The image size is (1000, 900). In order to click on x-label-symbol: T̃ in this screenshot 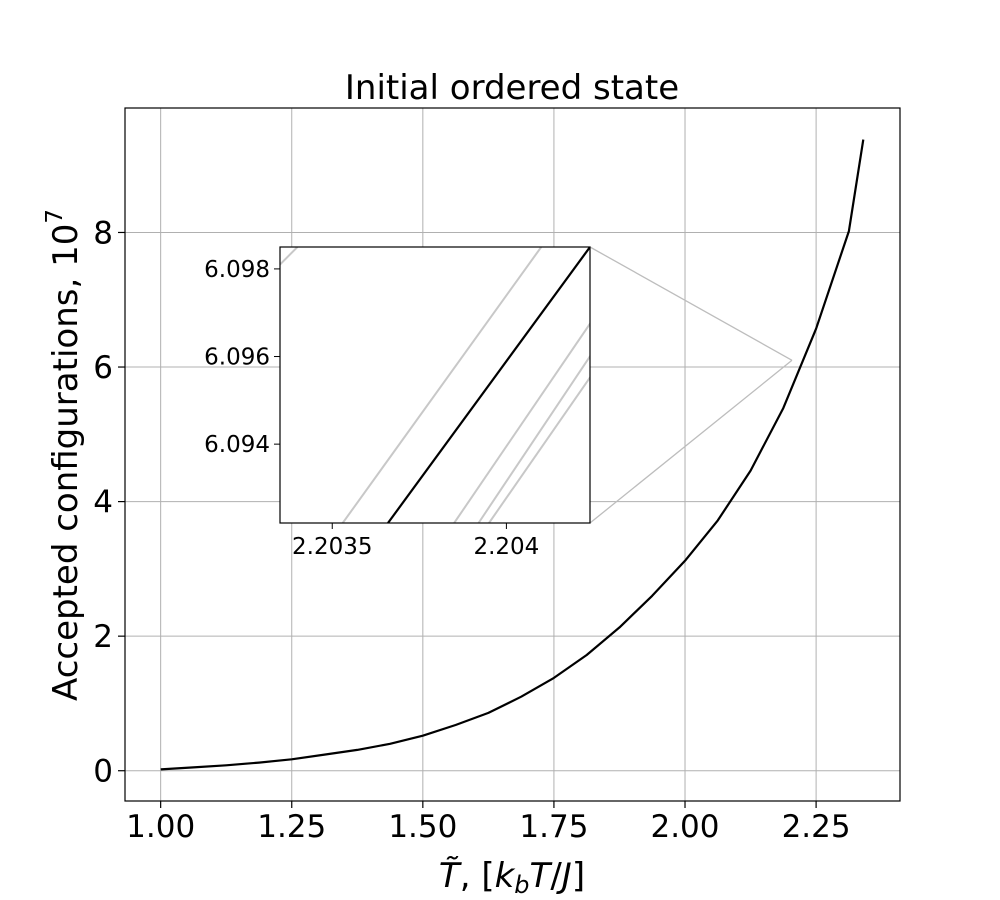, I will do `click(450, 876)`.